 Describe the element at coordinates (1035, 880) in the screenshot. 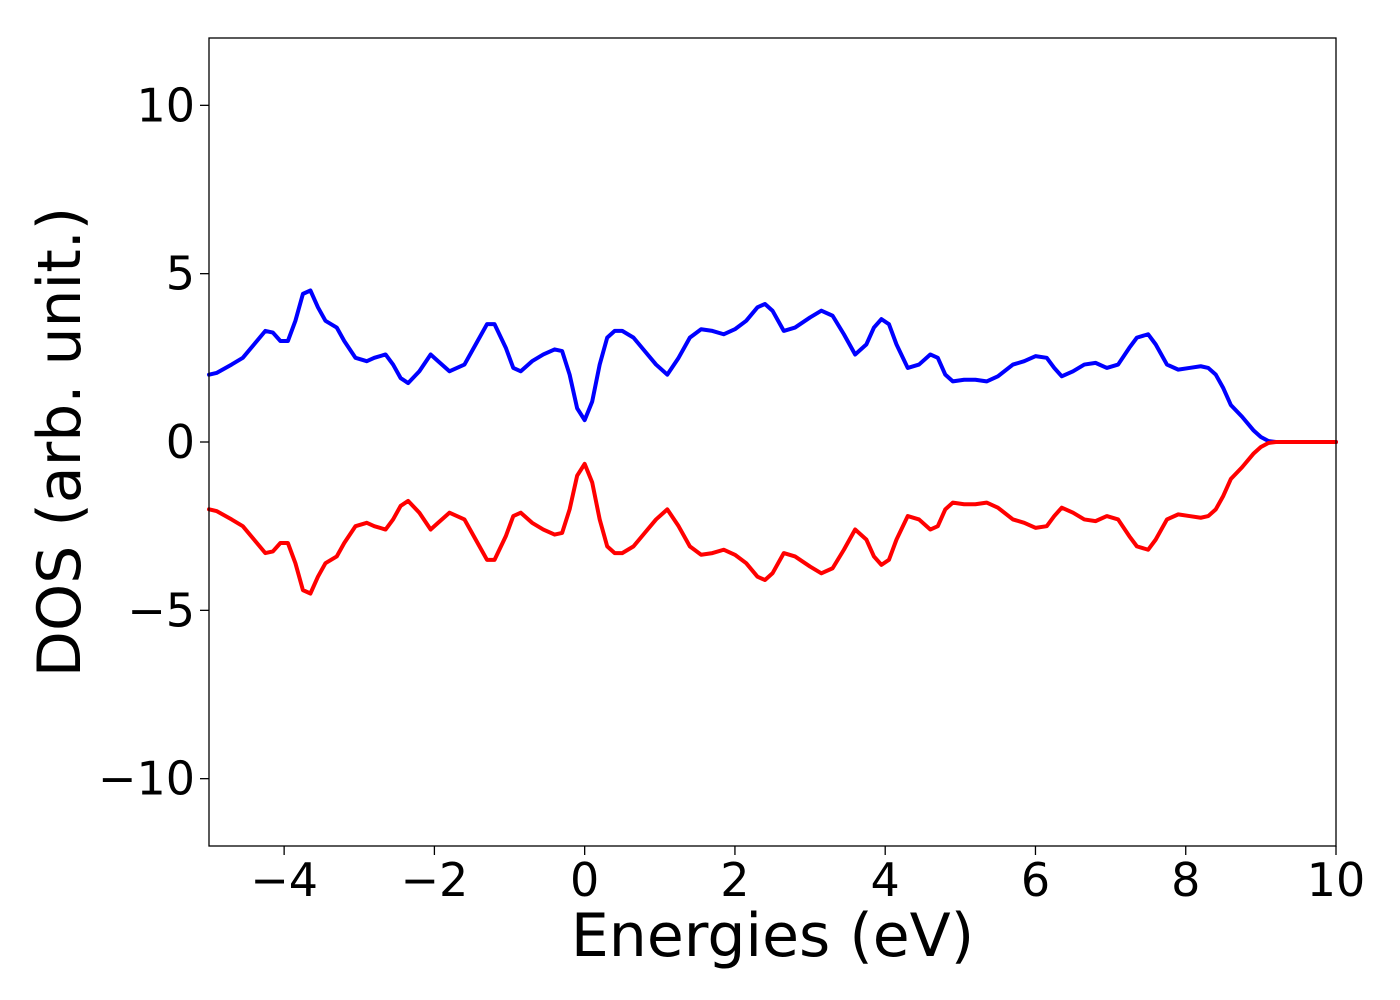

I see `x-tick-label: 6` at that location.